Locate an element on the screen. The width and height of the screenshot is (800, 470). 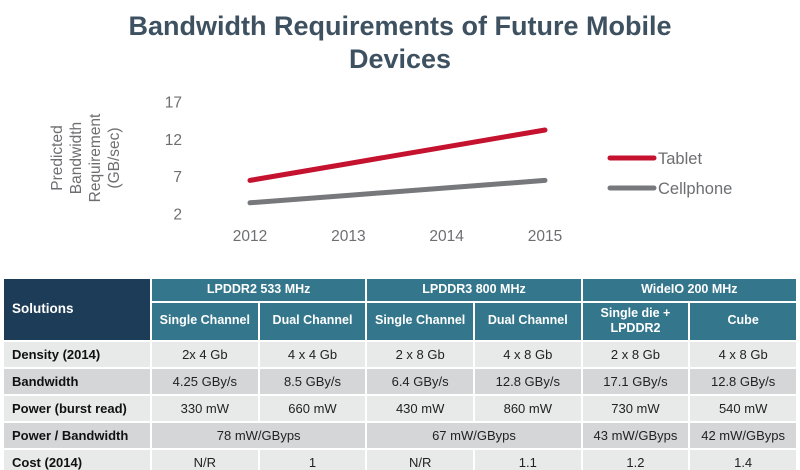
group-header-lpddr2: LPDDR2 533 MHz is located at coordinates (258, 290).